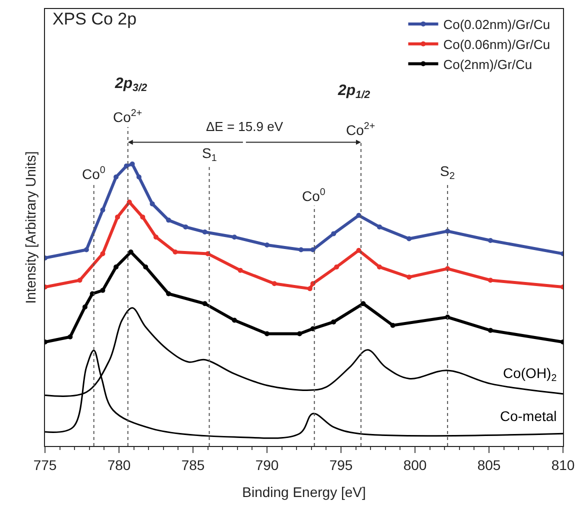 Image resolution: width=583 pixels, height=506 pixels. I want to click on x-tick-label: 800, so click(415, 464).